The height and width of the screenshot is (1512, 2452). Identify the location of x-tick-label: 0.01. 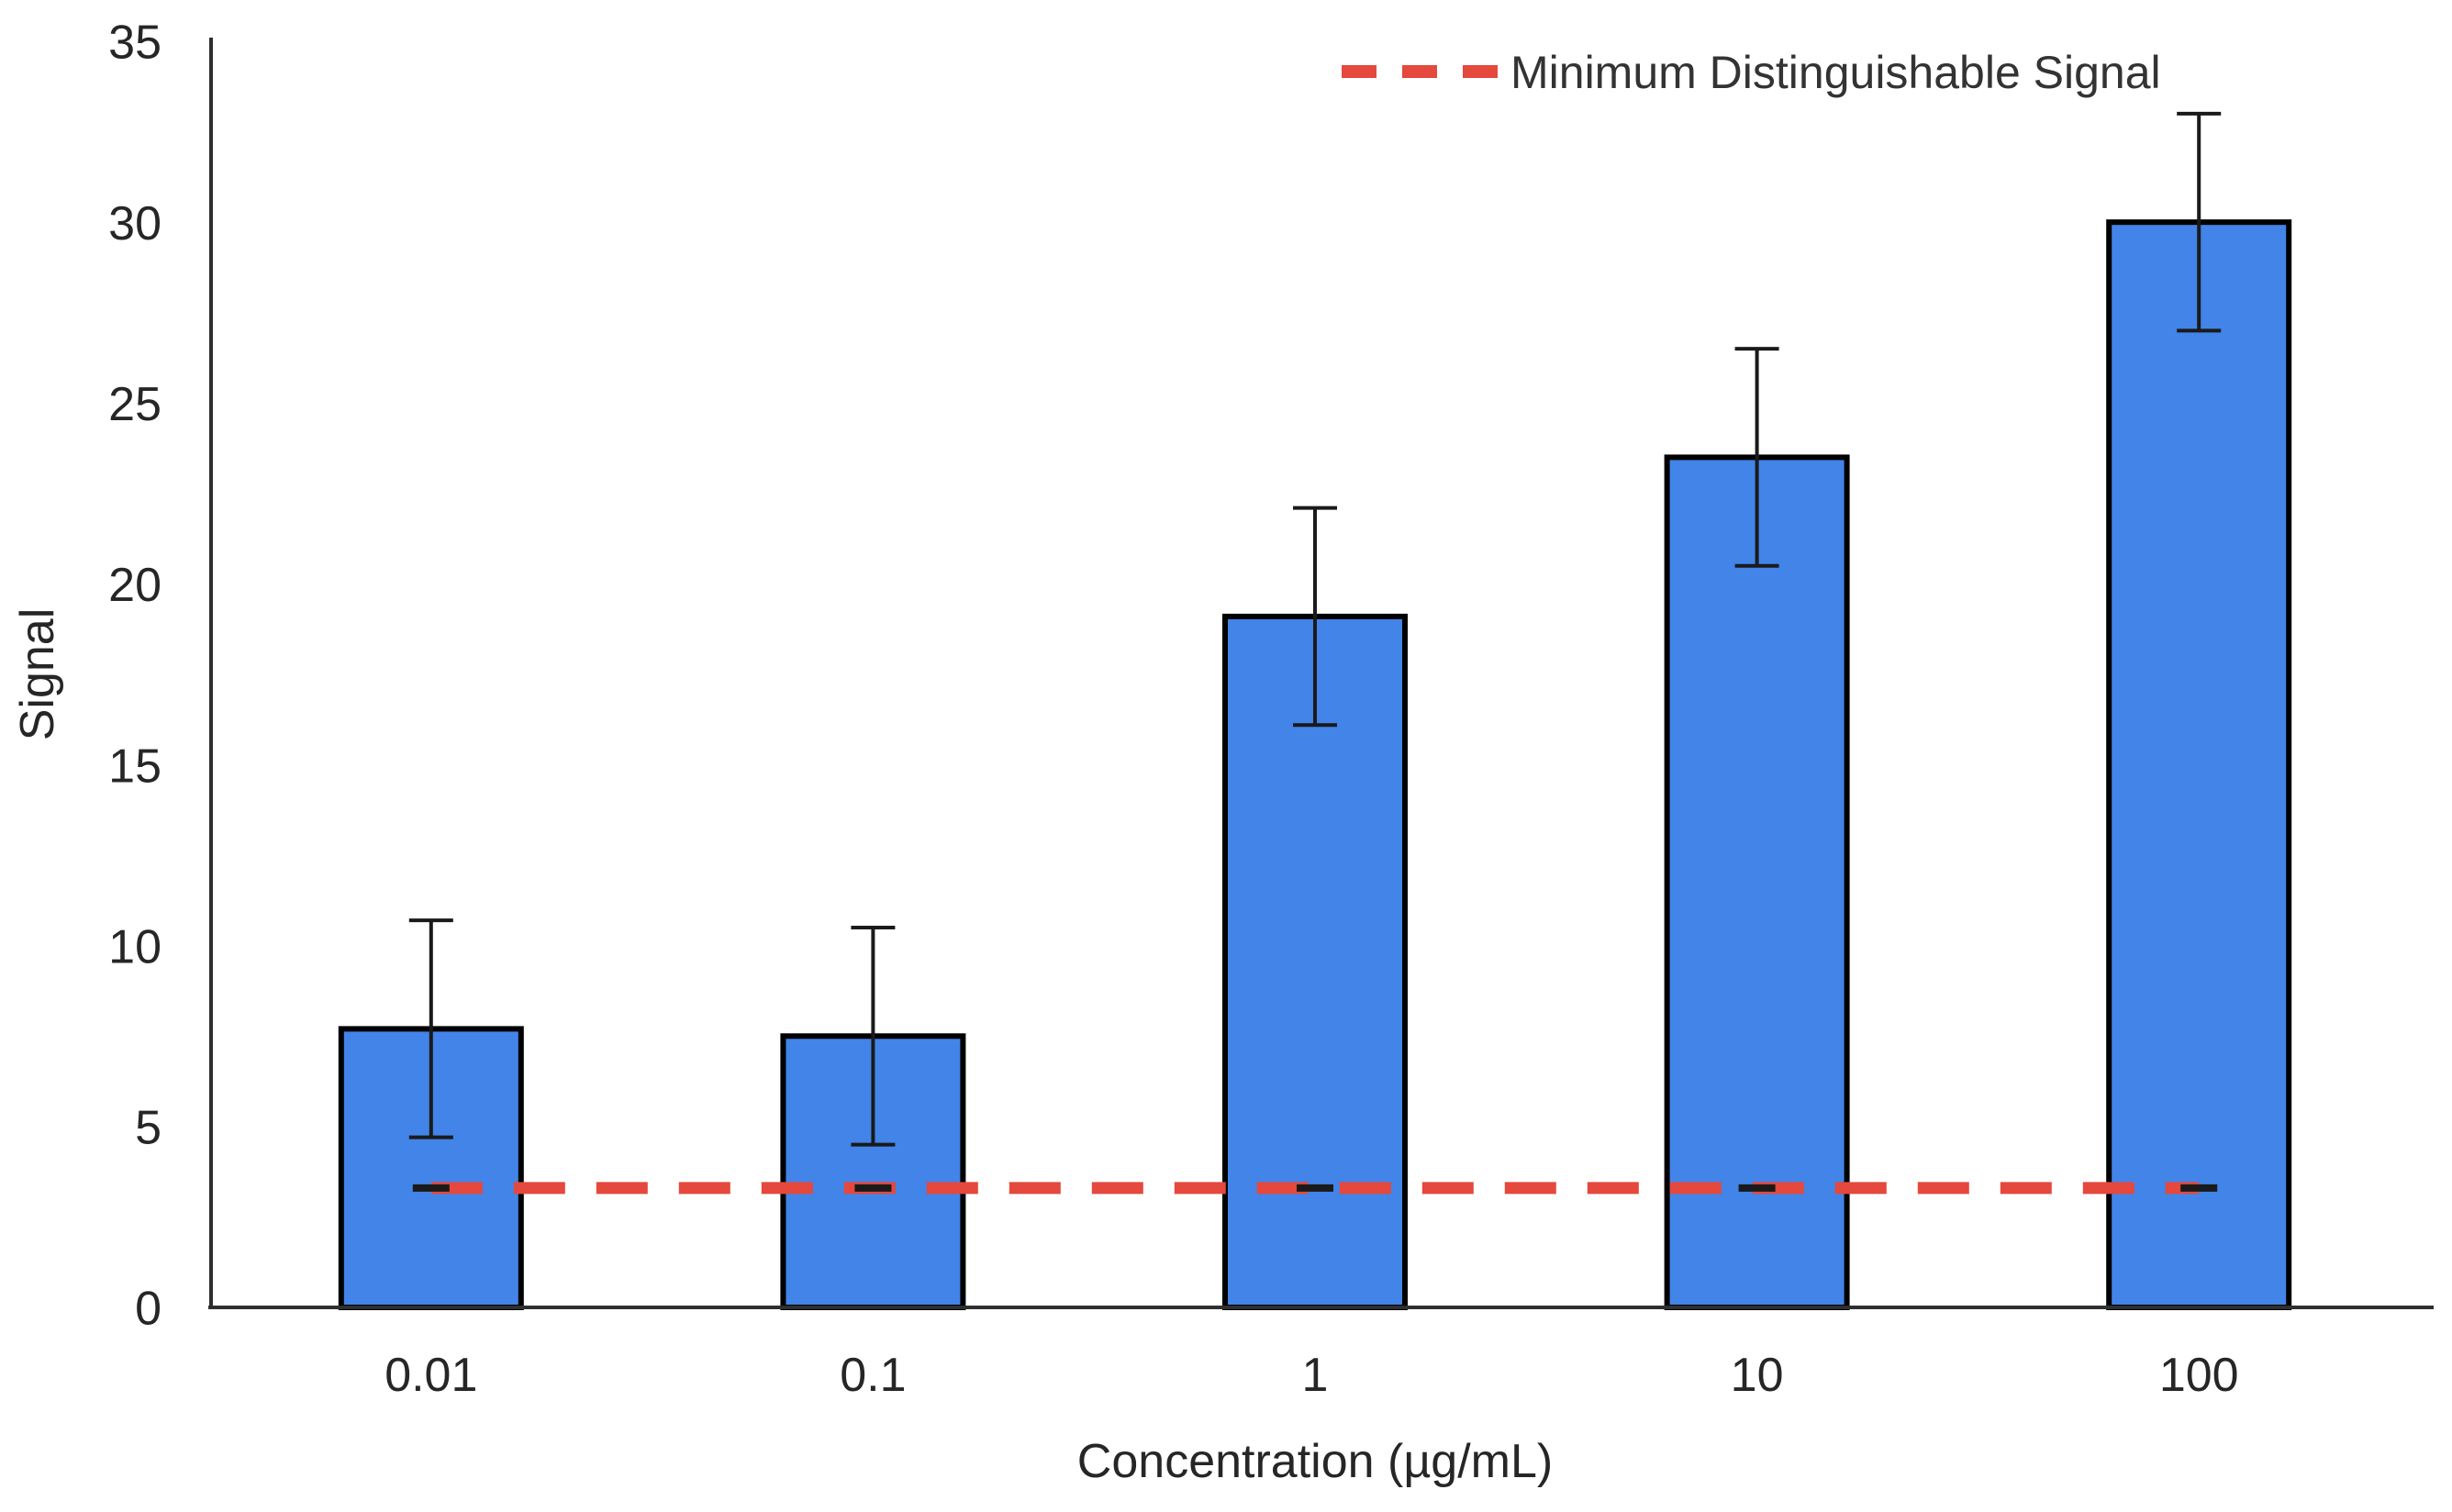
(431, 1376).